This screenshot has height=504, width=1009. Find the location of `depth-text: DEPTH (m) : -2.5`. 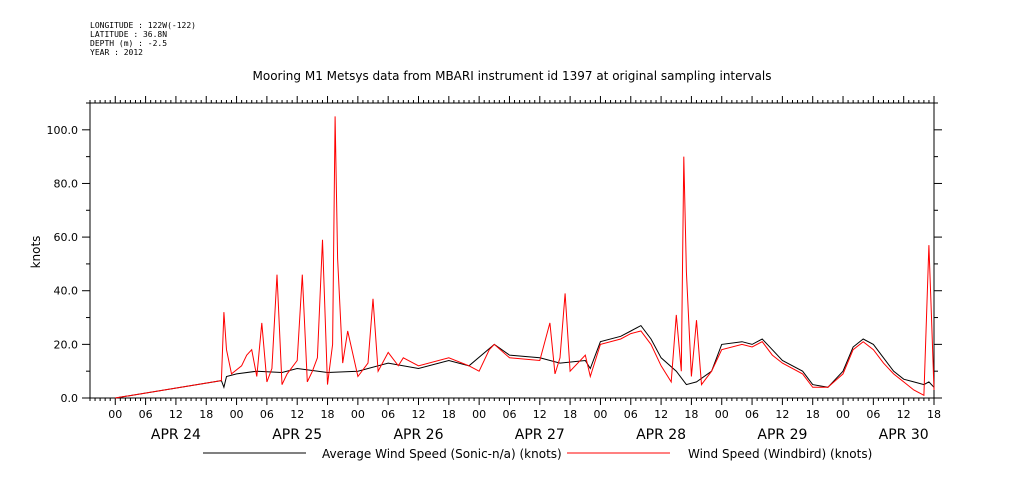

depth-text: DEPTH (m) : -2.5 is located at coordinates (129, 43).